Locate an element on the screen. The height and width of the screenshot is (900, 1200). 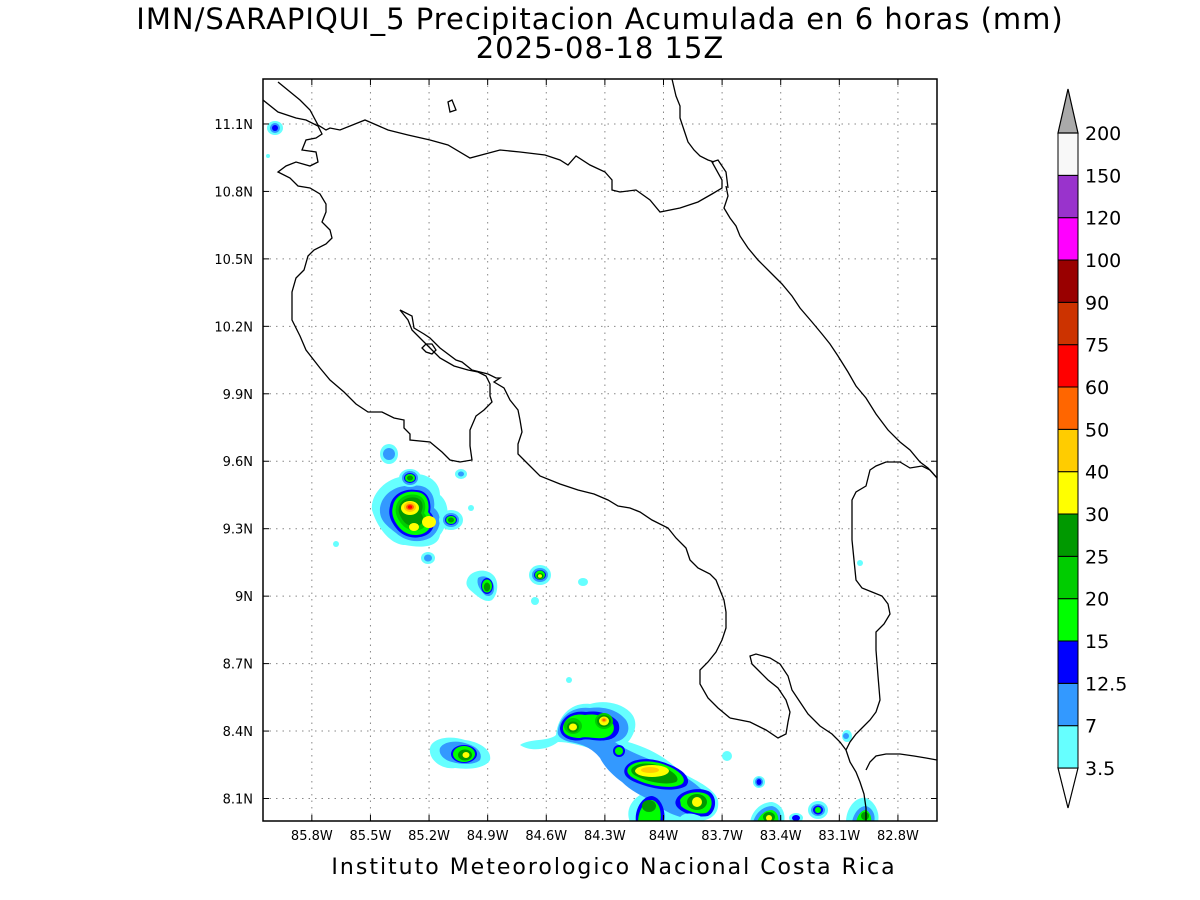
caribbean-coast-costa-rica is located at coordinates (830, 332).